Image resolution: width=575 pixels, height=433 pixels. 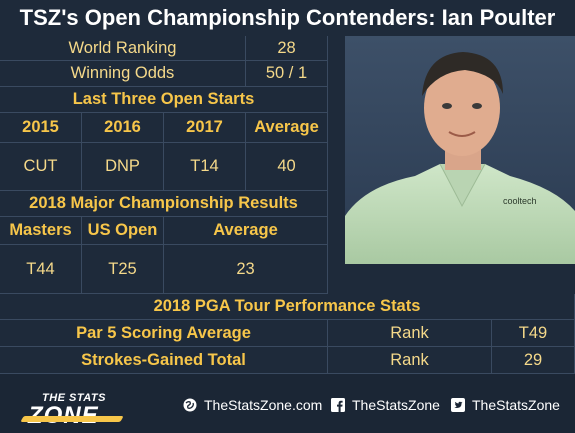 I want to click on open-starts-col-average: Average, so click(x=287, y=128).